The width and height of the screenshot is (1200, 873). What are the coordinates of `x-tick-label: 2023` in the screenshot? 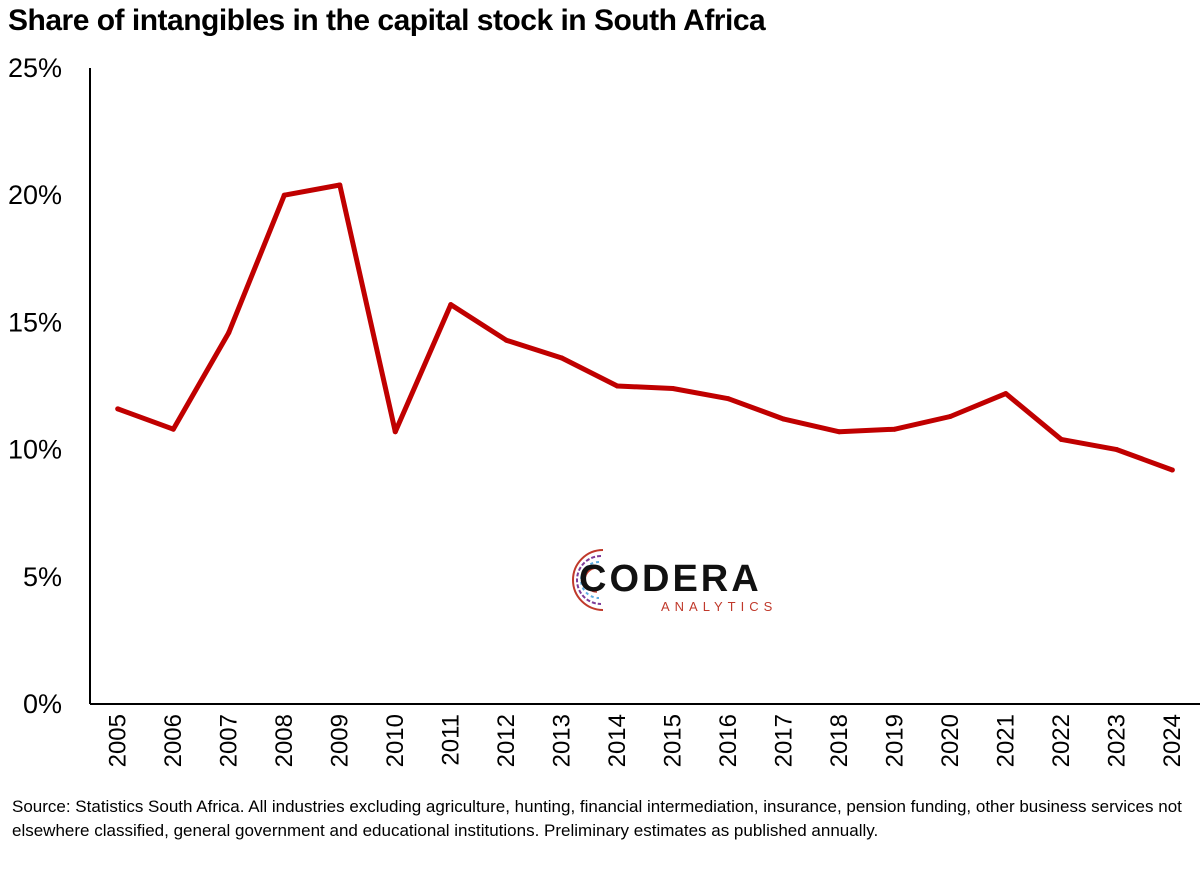 It's located at (1116, 740).